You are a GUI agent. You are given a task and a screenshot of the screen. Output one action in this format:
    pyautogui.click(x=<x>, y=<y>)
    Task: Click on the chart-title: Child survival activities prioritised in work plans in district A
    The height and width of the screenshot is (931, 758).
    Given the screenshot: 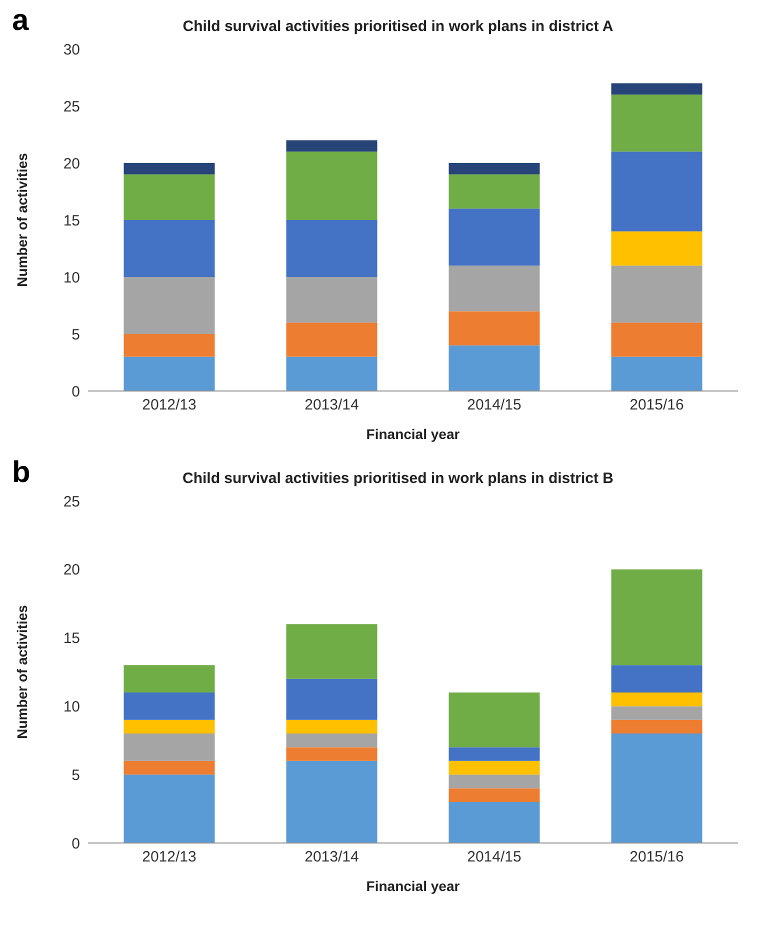 What is the action you would take?
    pyautogui.click(x=398, y=26)
    